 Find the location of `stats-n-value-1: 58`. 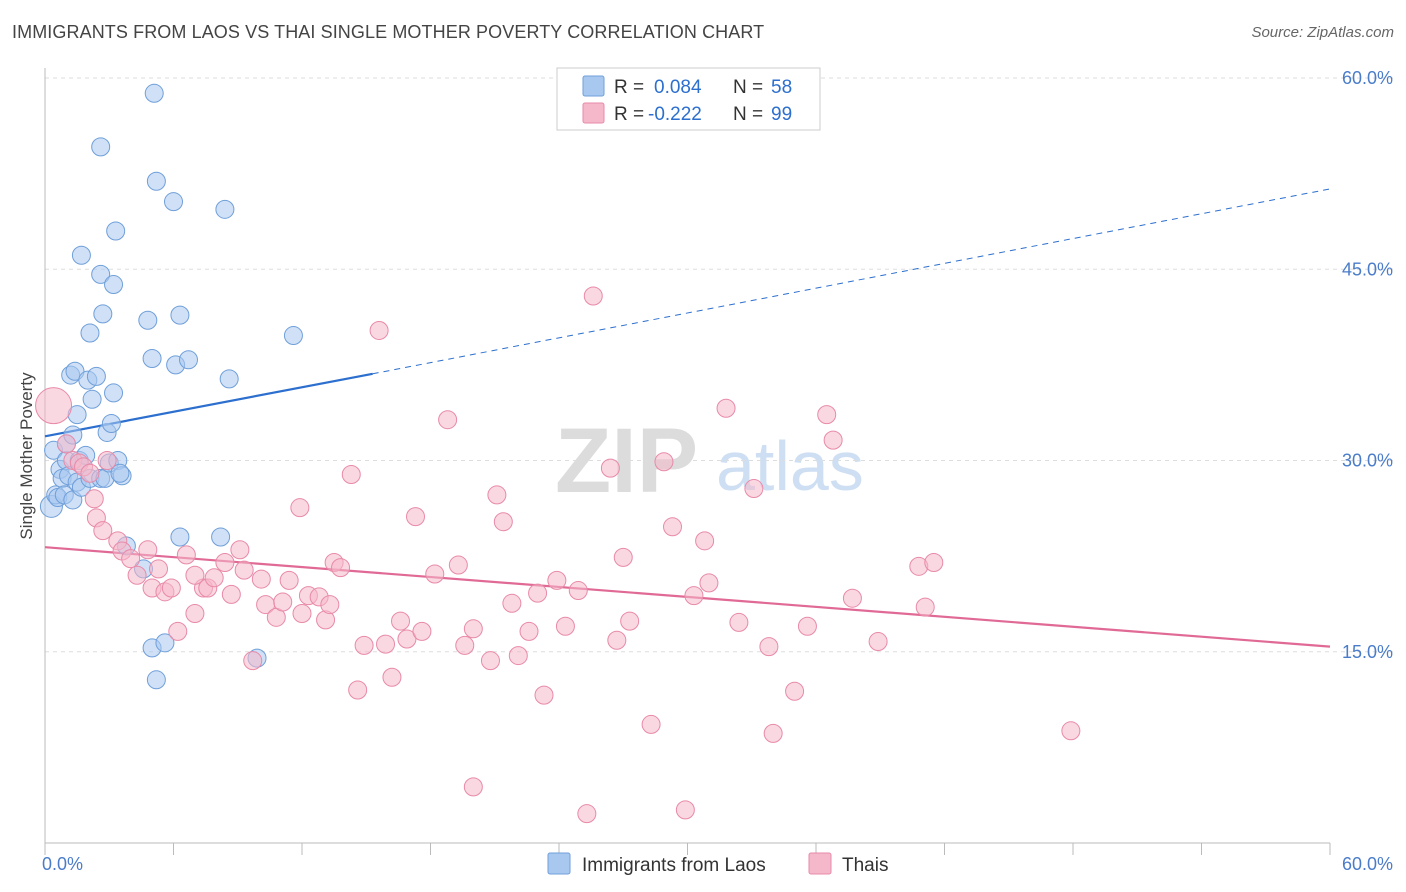

stats-n-value-1: 58 is located at coordinates (781, 87).